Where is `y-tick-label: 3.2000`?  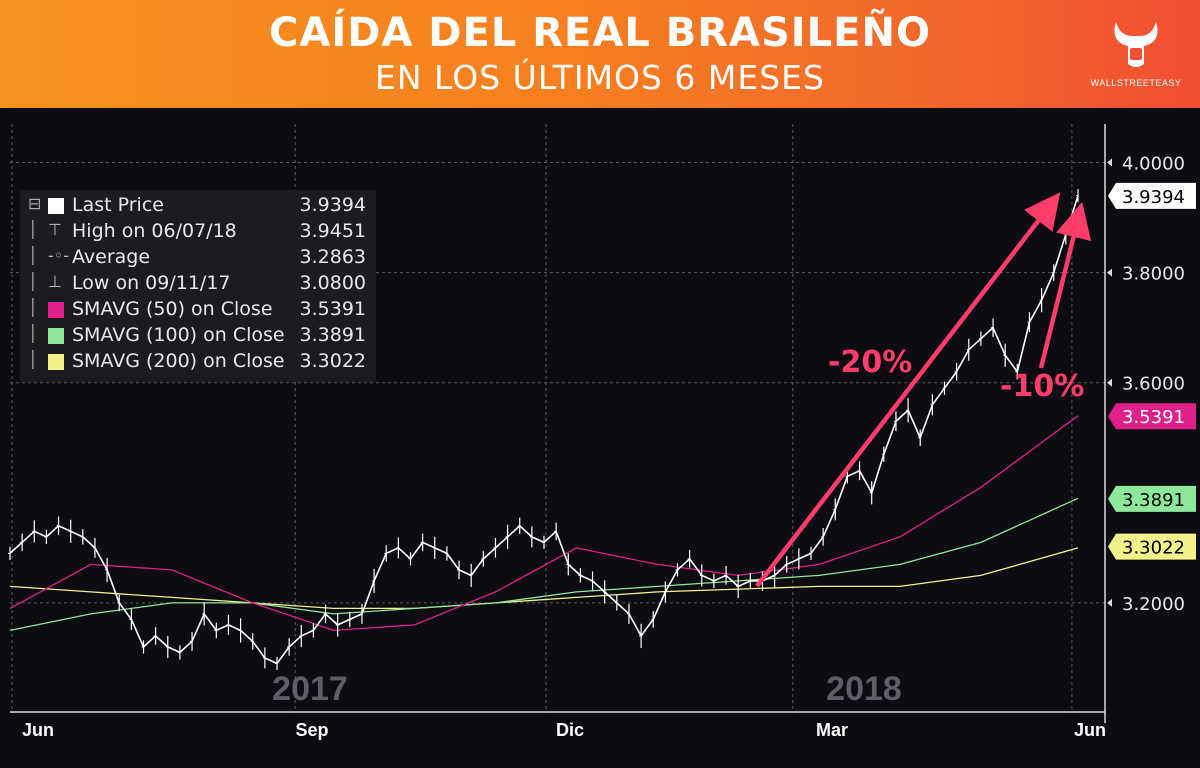
y-tick-label: 3.2000 is located at coordinates (1153, 604).